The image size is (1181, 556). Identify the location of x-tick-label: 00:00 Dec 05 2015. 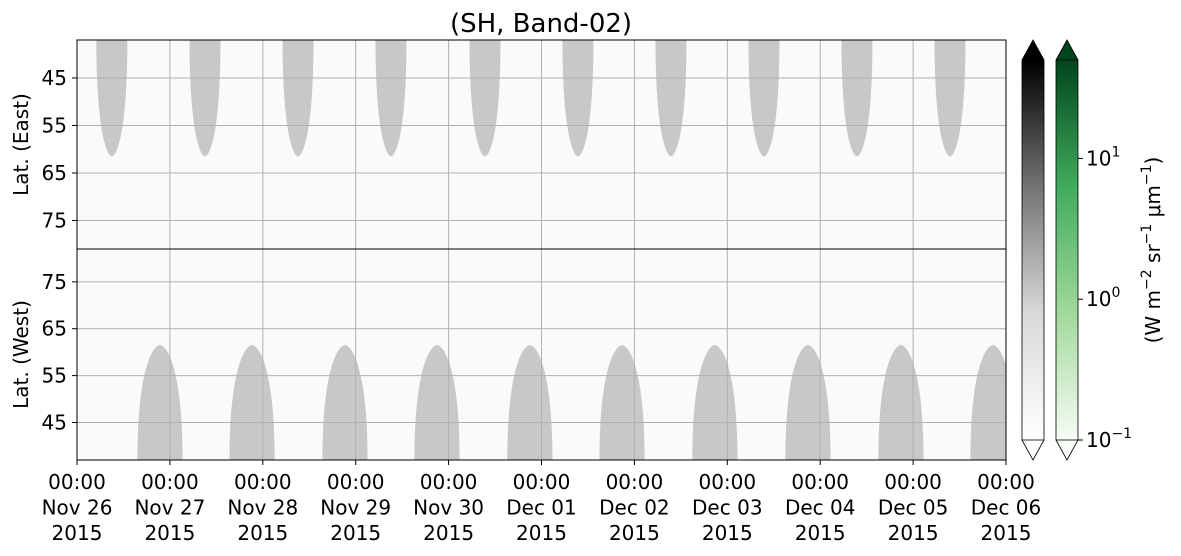
(913, 507).